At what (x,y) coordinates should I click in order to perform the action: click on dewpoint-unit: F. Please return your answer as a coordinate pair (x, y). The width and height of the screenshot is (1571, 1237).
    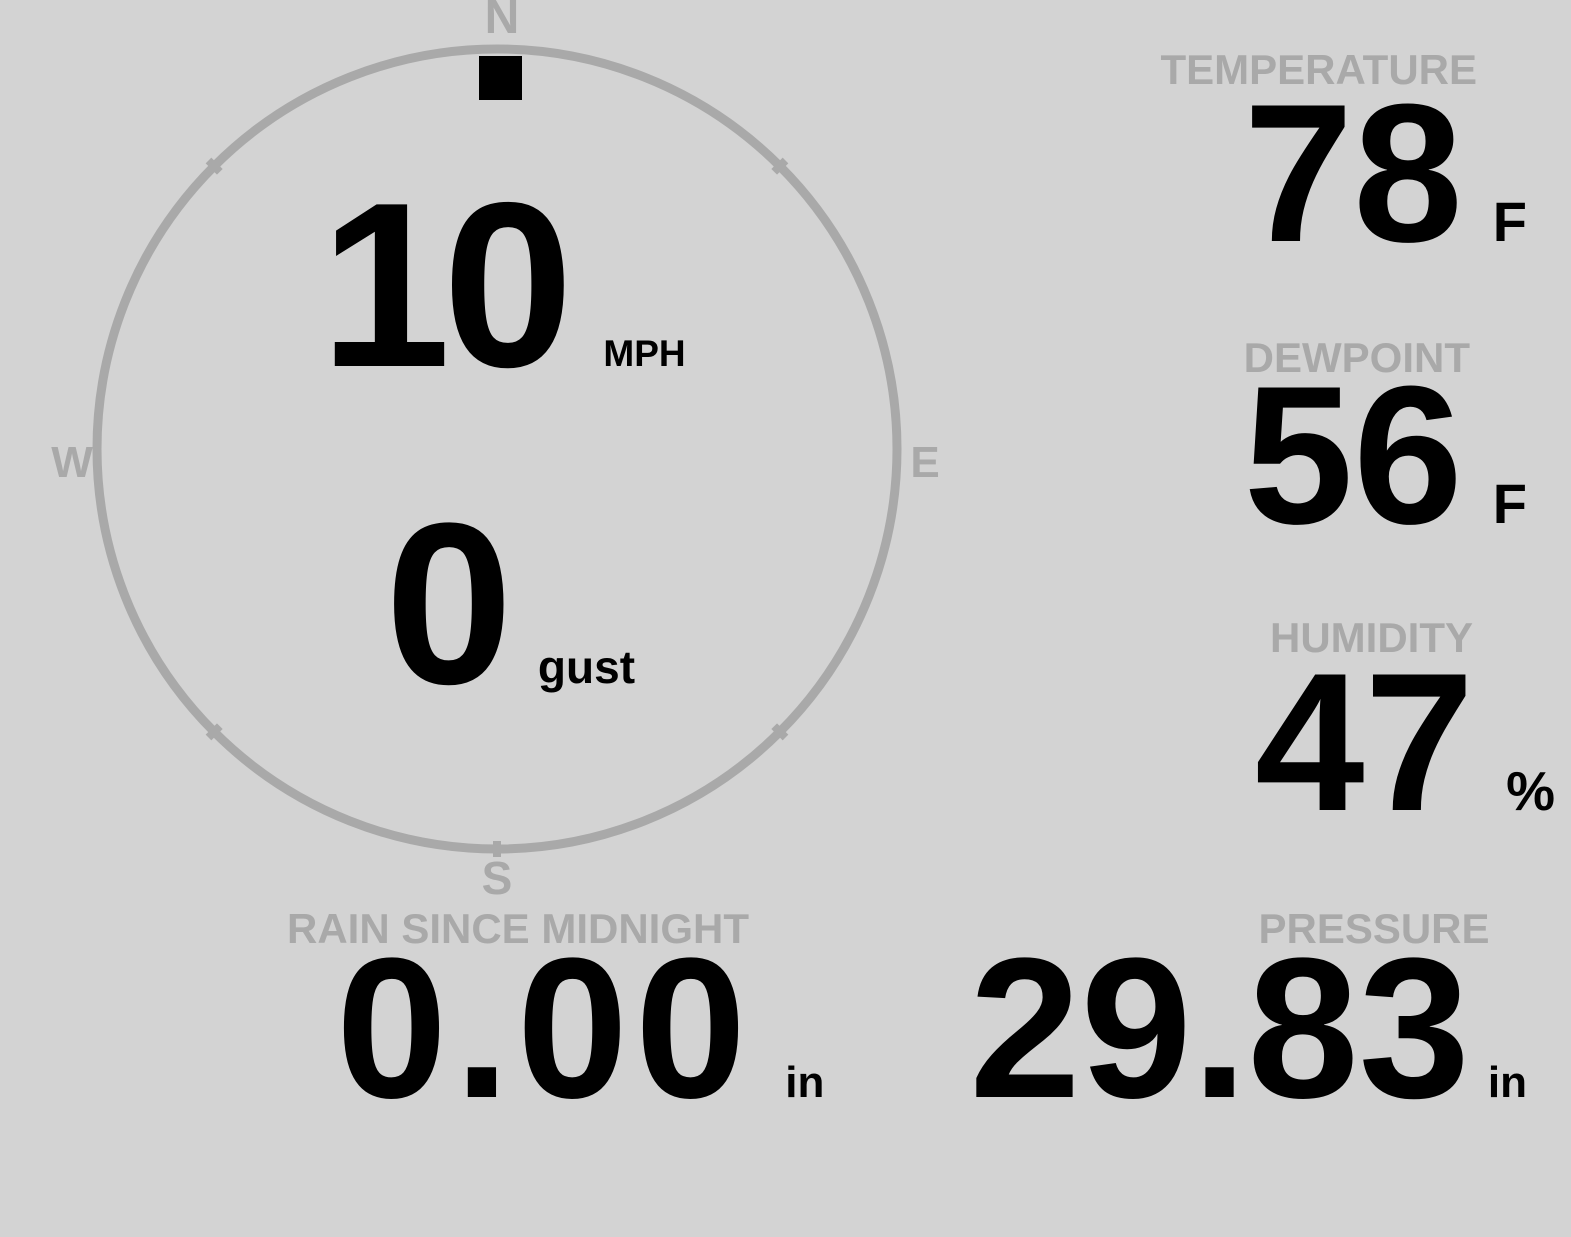
    Looking at the image, I should click on (1509, 503).